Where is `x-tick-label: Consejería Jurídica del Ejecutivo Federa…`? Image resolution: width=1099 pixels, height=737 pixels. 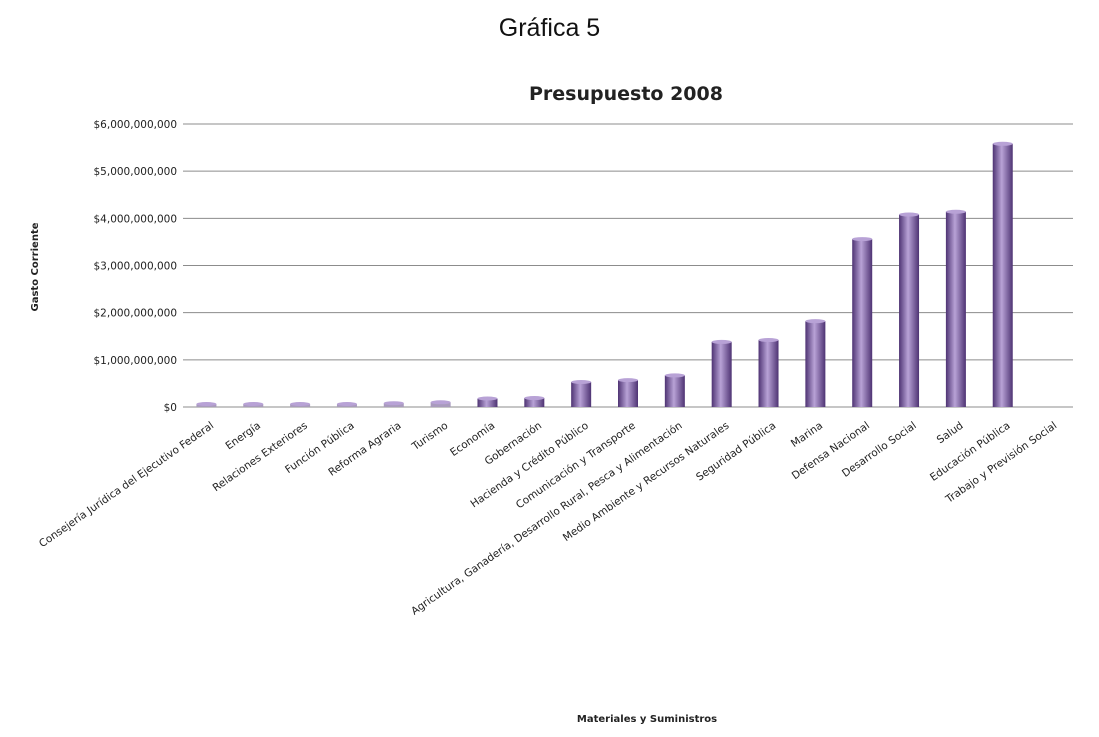 x-tick-label: Consejería Jurídica del Ejecutivo Federa… is located at coordinates (126, 485).